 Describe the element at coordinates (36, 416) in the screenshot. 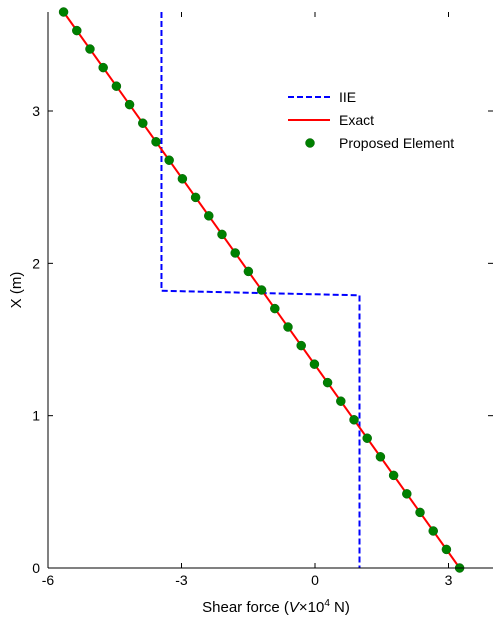

I see `y-tick-label: 1` at that location.